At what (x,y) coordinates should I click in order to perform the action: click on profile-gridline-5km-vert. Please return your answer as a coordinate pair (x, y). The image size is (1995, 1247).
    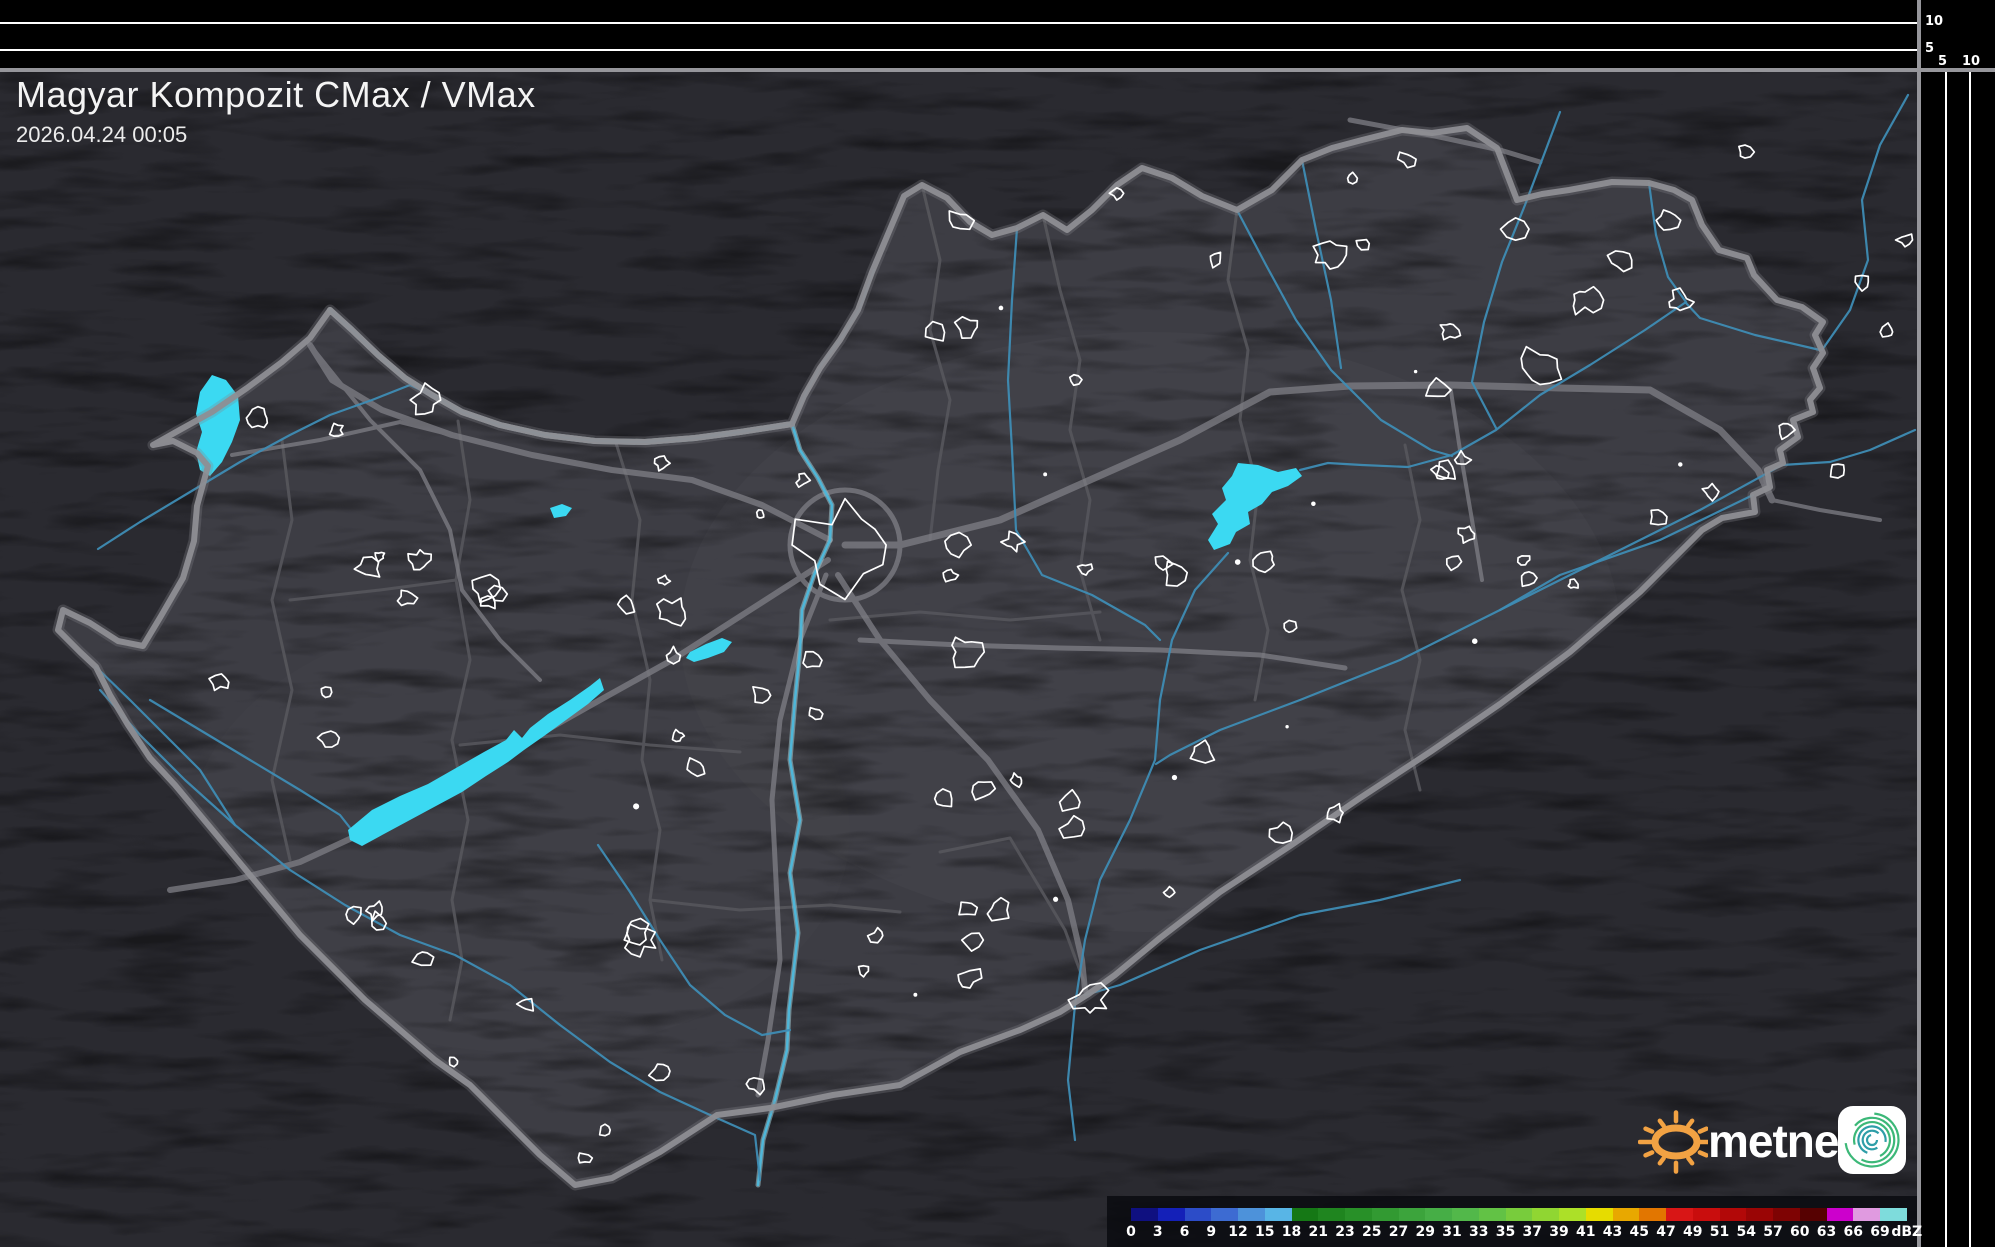
    Looking at the image, I should click on (1946, 659).